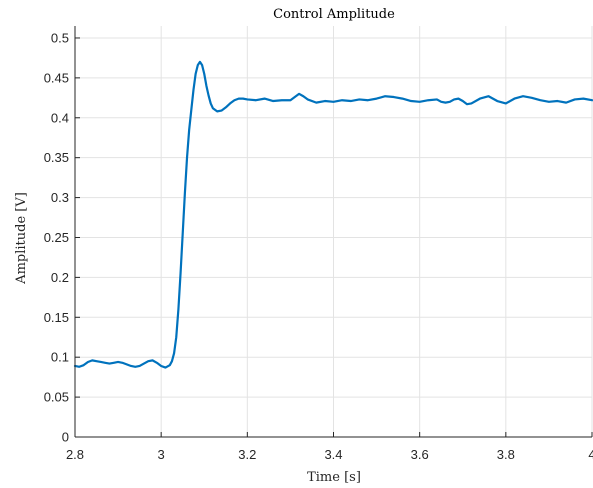  I want to click on y-tick-label: 0.3, so click(60, 197).